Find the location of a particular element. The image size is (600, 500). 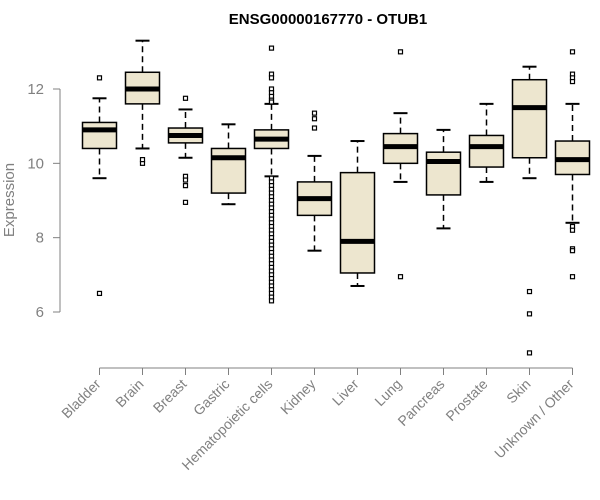

x-tick-label: Brain is located at coordinates (129, 393).